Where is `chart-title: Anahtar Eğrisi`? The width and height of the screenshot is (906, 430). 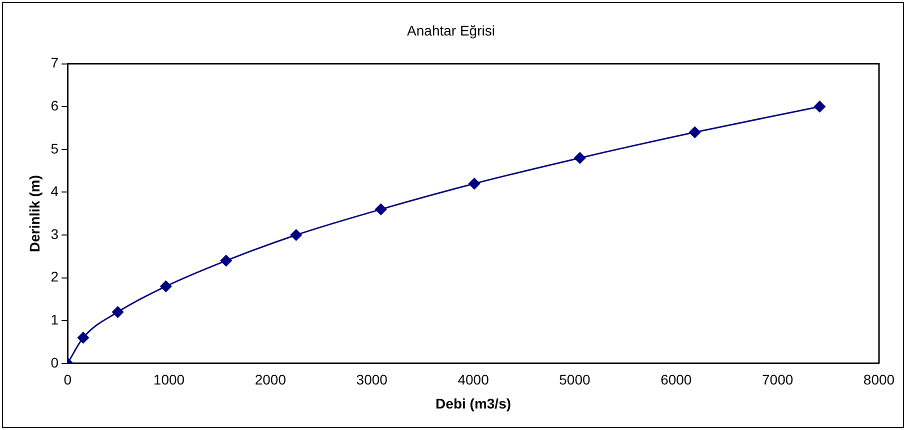
chart-title: Anahtar Eğrisi is located at coordinates (451, 30).